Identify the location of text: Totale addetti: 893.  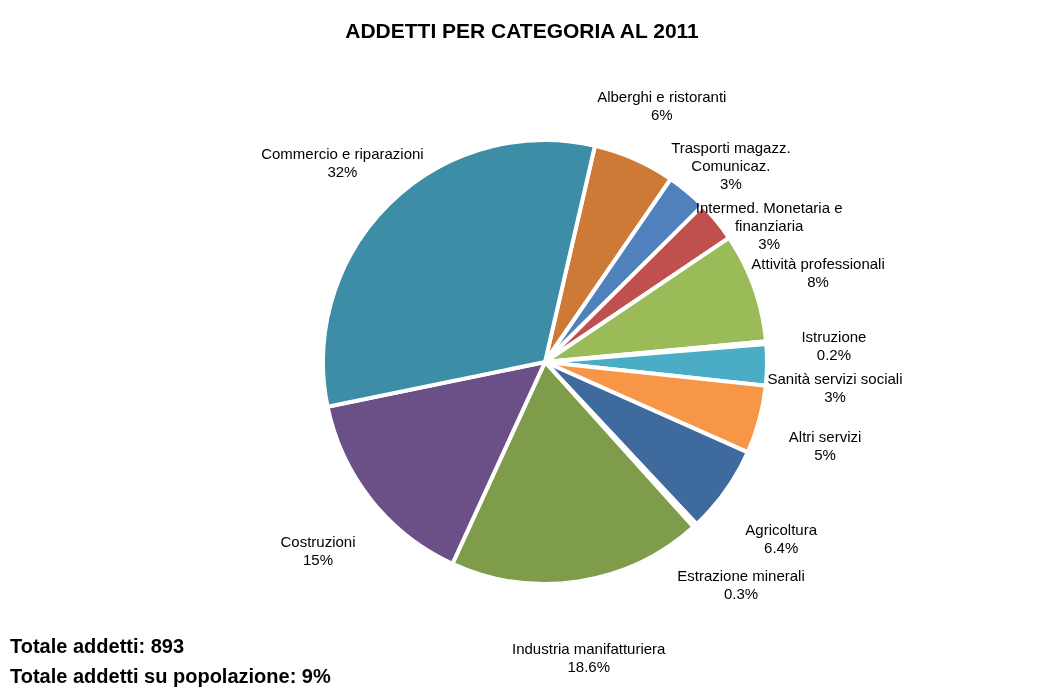
(98, 646).